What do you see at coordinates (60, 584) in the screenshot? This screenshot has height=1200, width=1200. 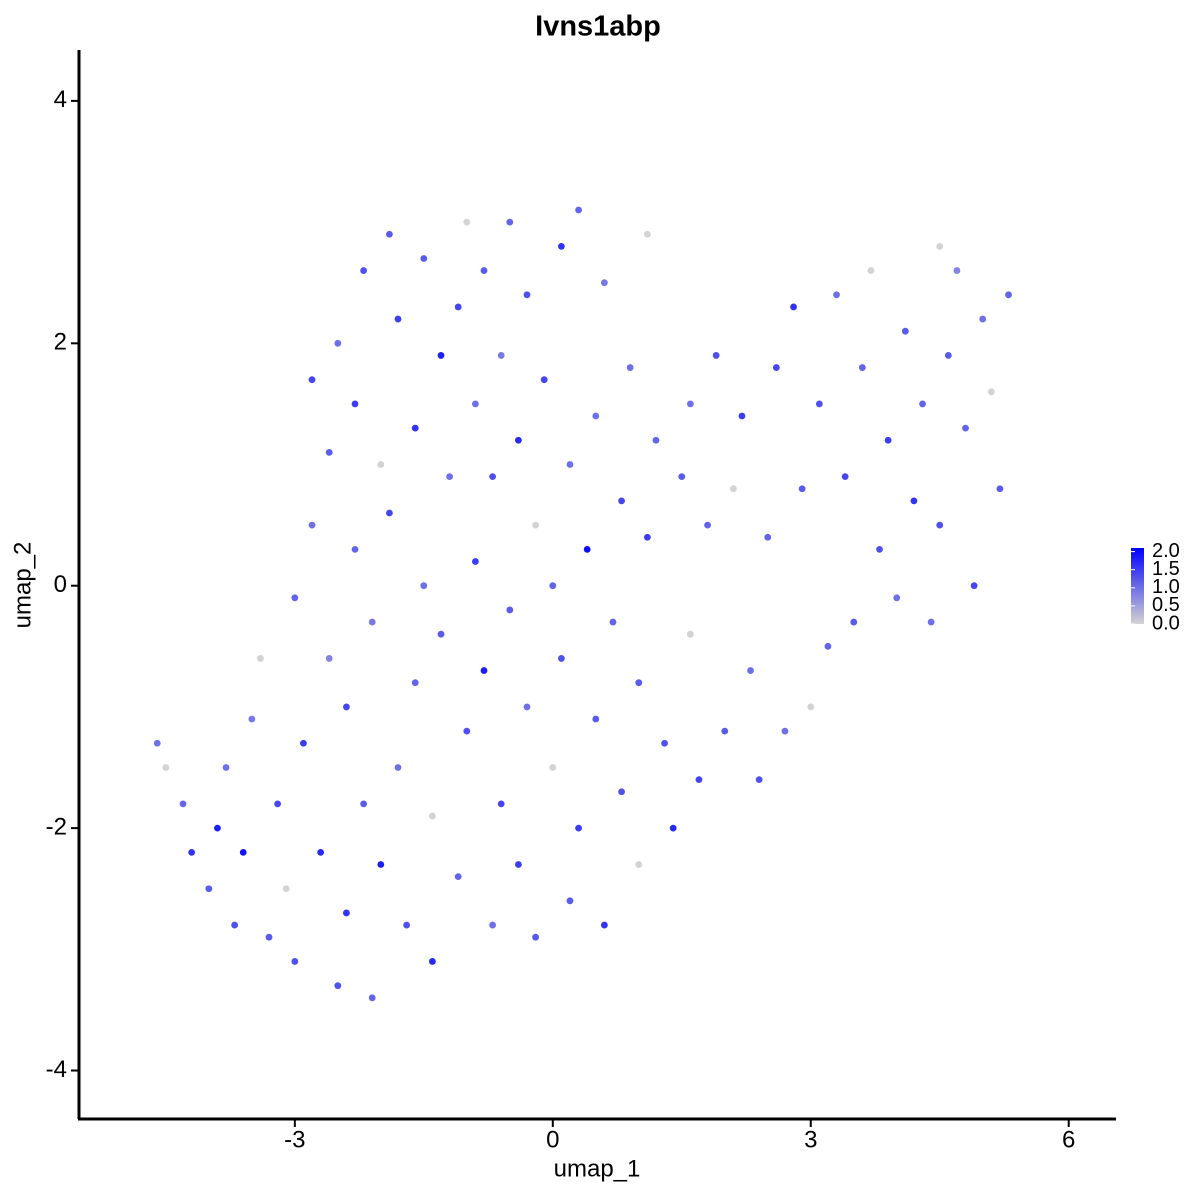 I see `y-tick-label: 0` at bounding box center [60, 584].